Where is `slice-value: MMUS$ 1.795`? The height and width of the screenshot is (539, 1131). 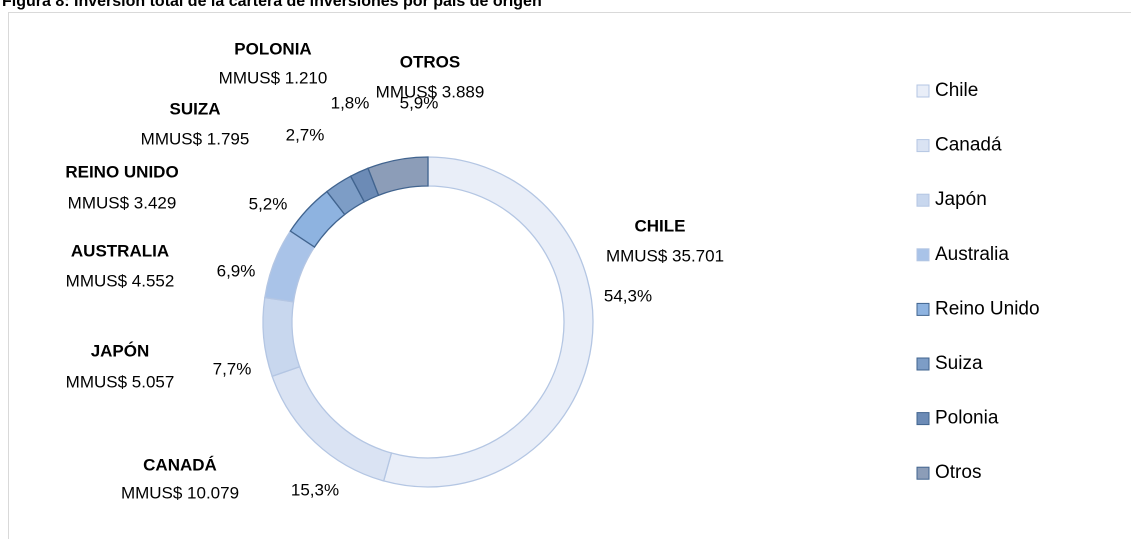
slice-value: MMUS$ 1.795 is located at coordinates (195, 138).